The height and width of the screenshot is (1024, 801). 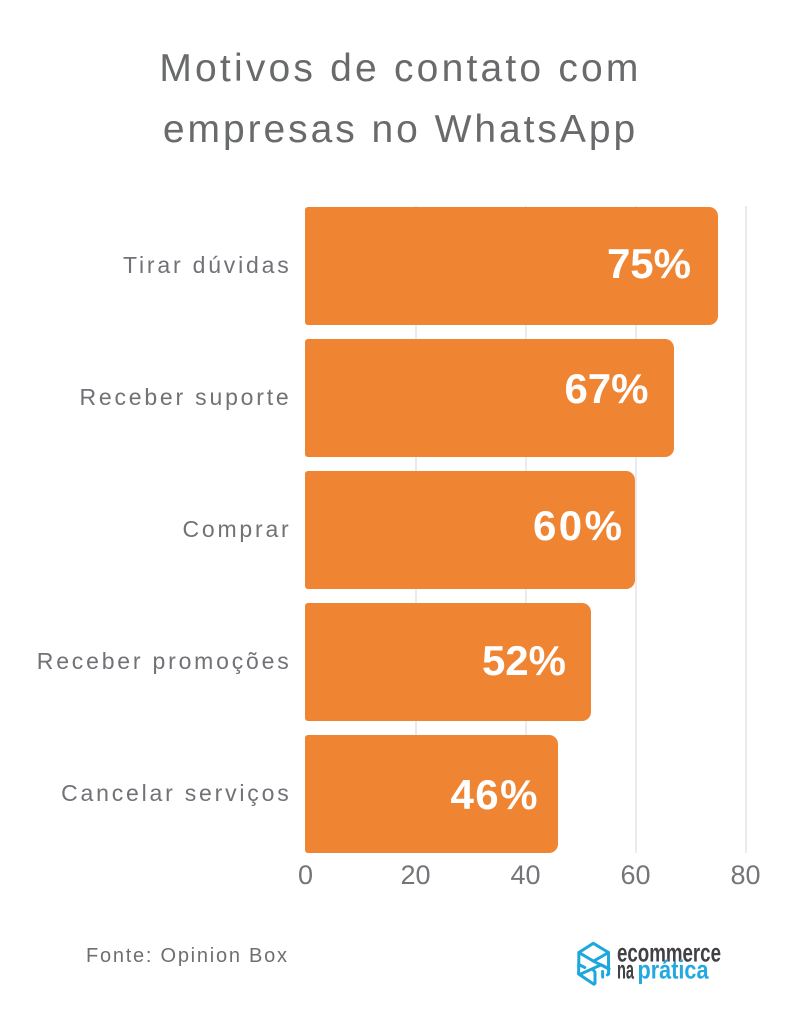 I want to click on svg-text: na, so click(x=625, y=970).